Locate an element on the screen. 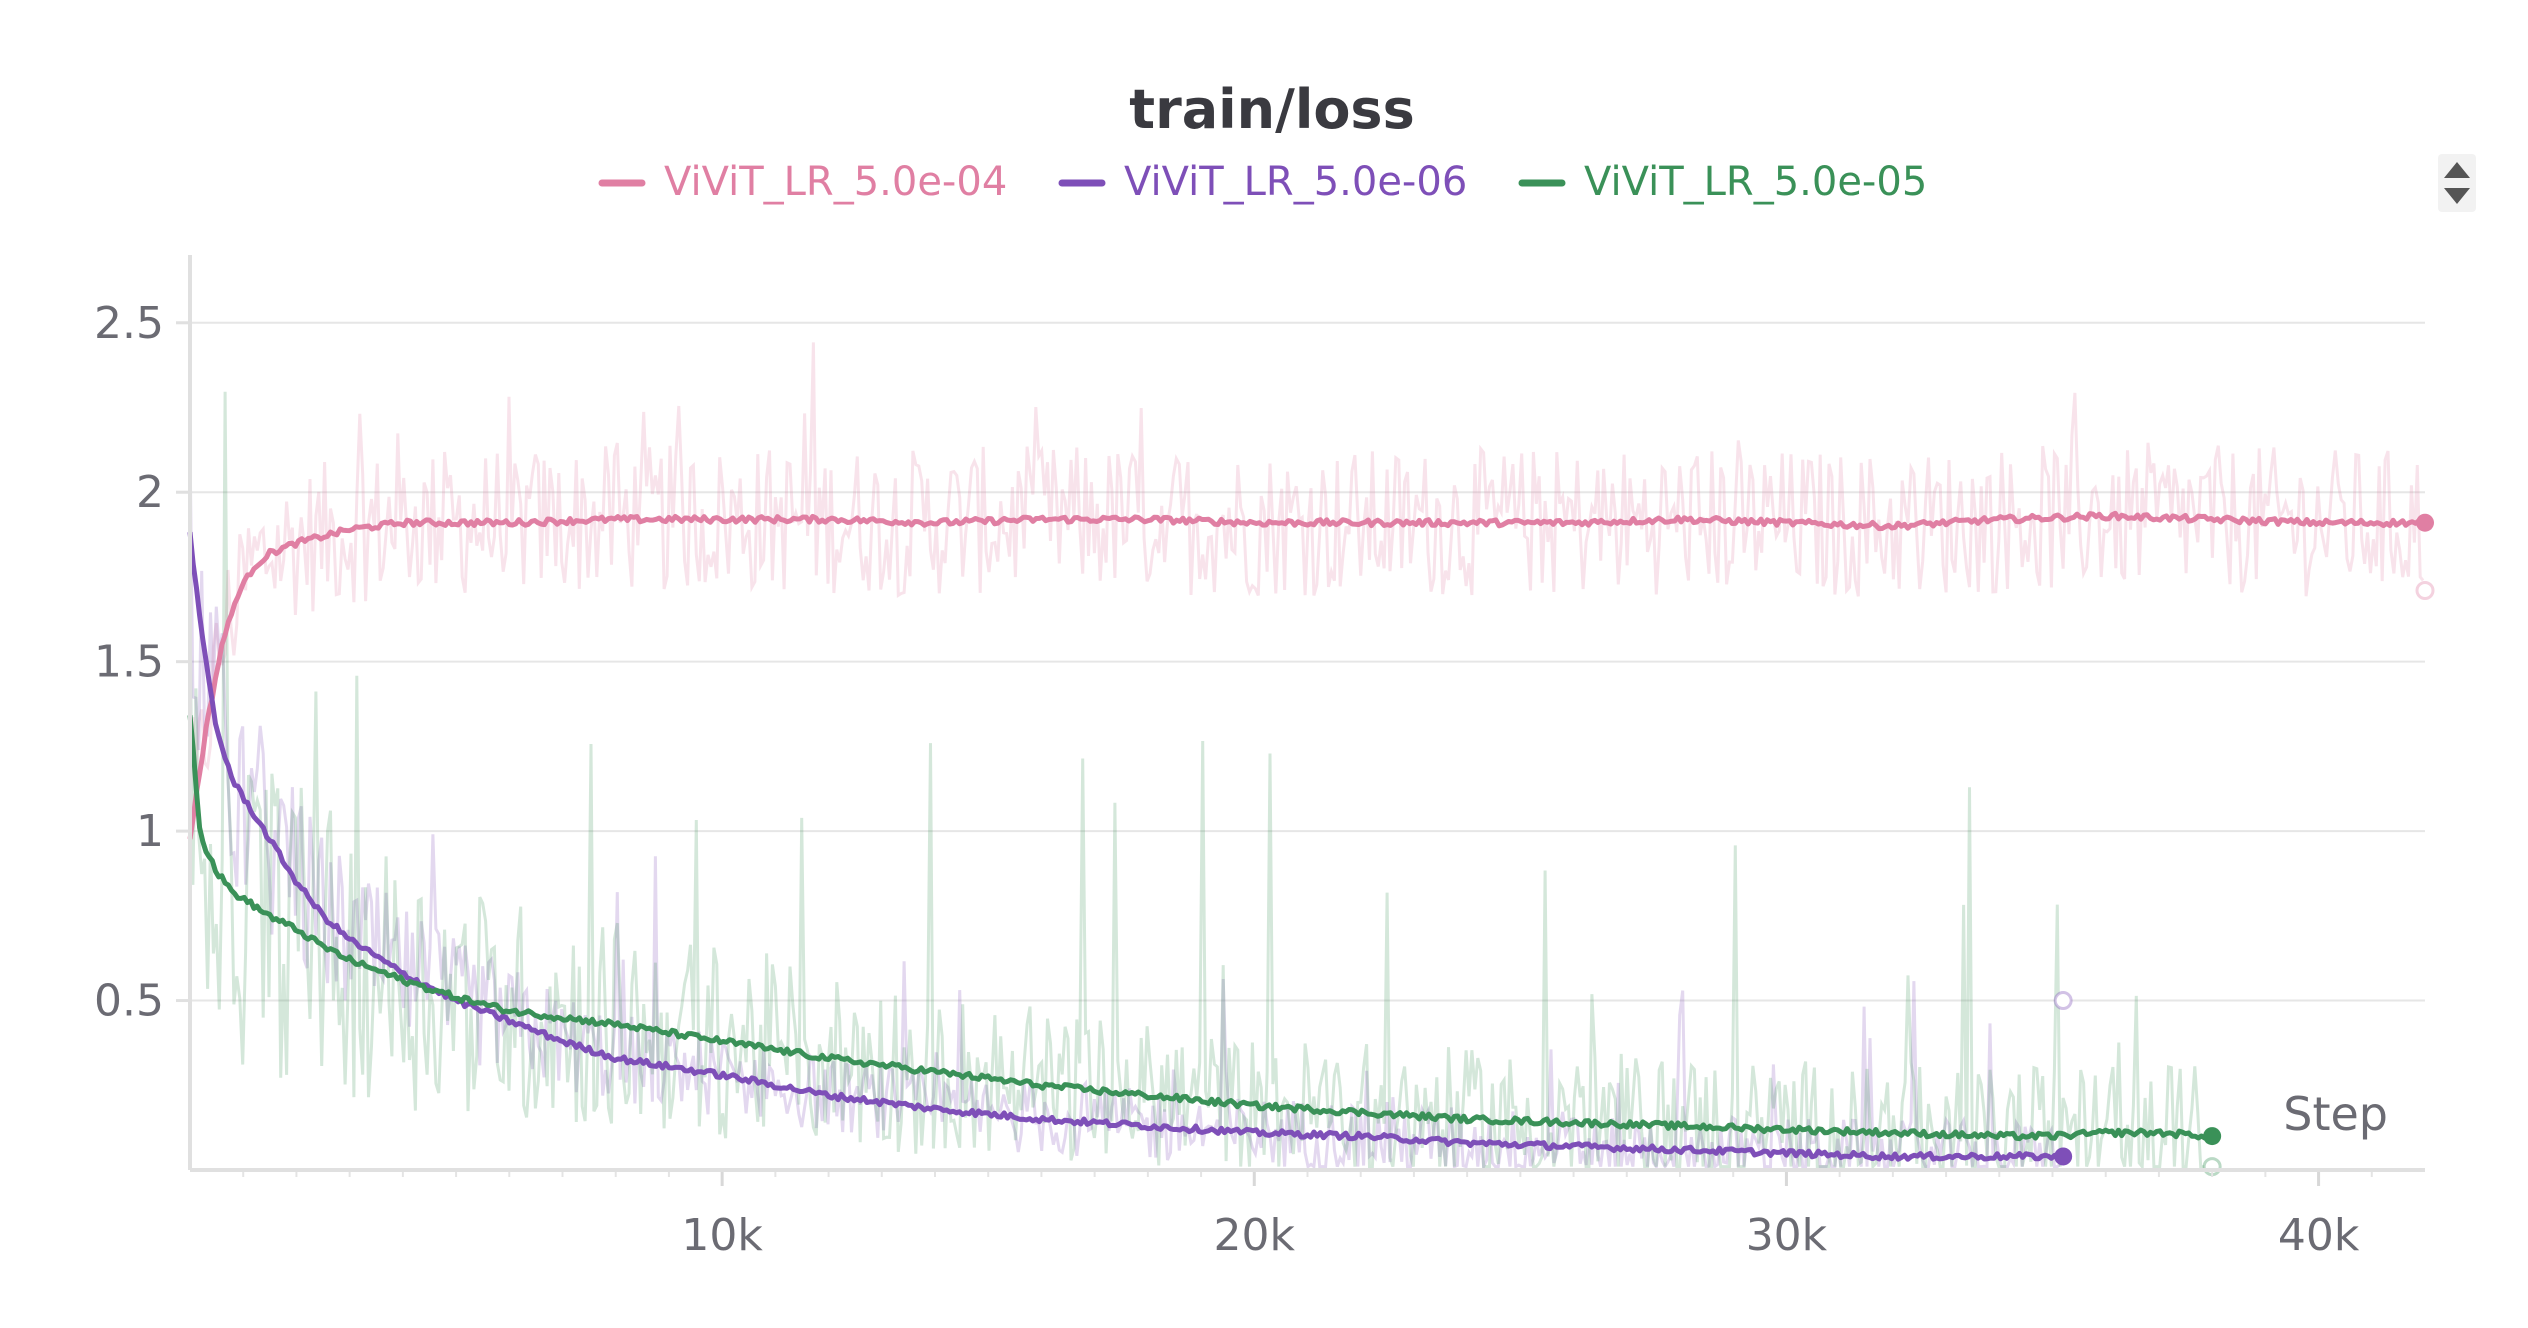 The height and width of the screenshot is (1328, 2528). x-axis-label: Step is located at coordinates (2335, 1114).